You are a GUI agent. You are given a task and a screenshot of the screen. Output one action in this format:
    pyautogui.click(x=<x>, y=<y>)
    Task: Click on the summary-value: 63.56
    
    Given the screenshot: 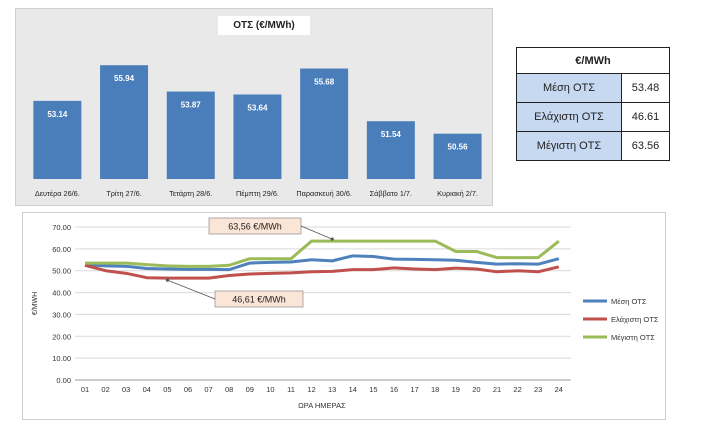 What is the action you would take?
    pyautogui.click(x=645, y=146)
    